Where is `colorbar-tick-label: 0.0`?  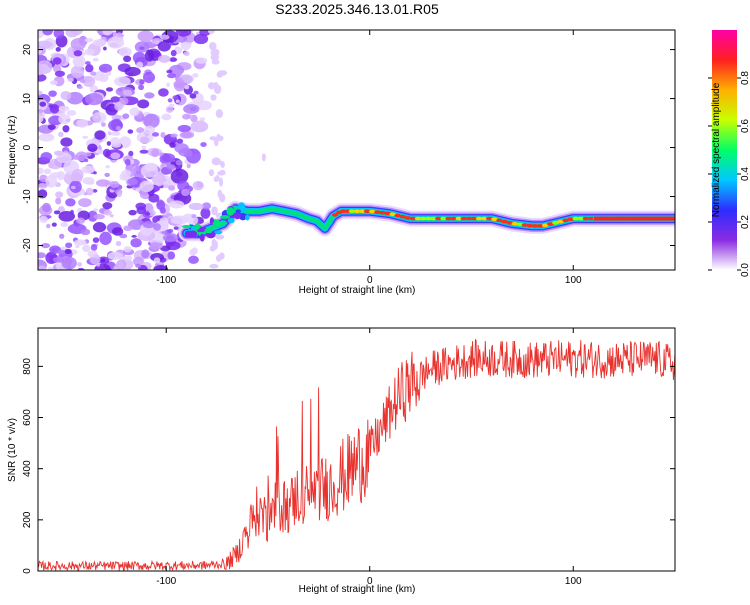 colorbar-tick-label: 0.0 is located at coordinates (745, 270).